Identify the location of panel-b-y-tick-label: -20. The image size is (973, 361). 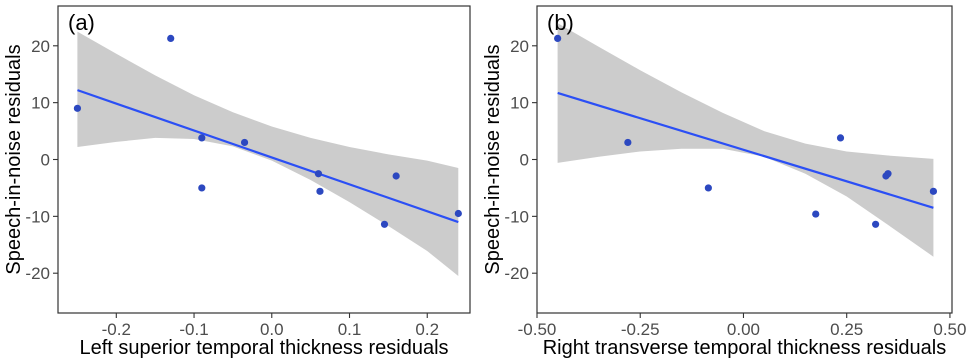
(516, 273).